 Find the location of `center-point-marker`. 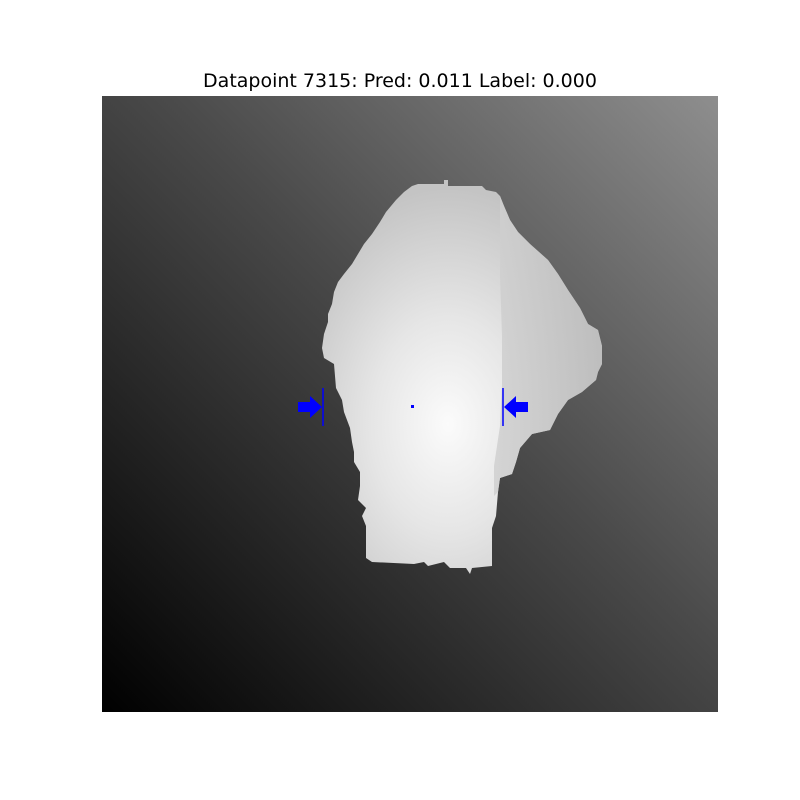

center-point-marker is located at coordinates (412, 406).